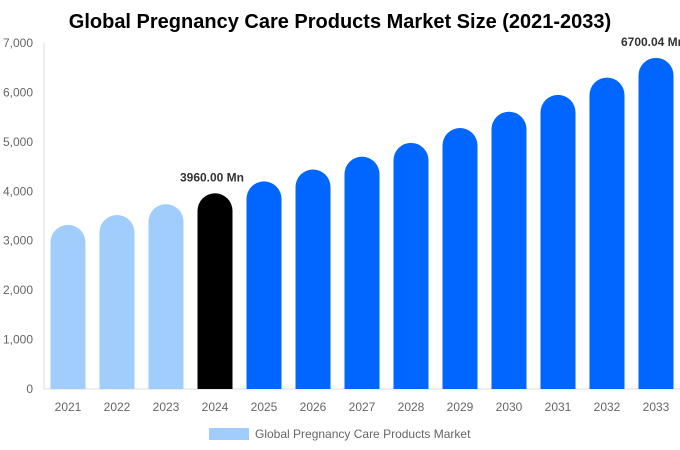 The image size is (680, 450). What do you see at coordinates (411, 407) in the screenshot?
I see `x-tick-label: 2028` at bounding box center [411, 407].